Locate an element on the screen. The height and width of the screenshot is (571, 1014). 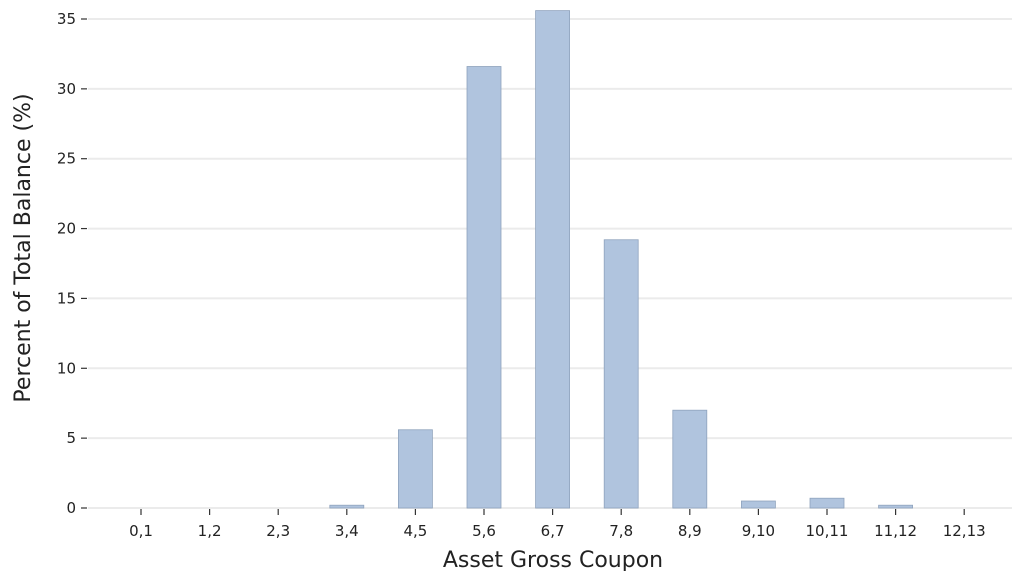
y-tick-label: 0 is located at coordinates (71, 508).